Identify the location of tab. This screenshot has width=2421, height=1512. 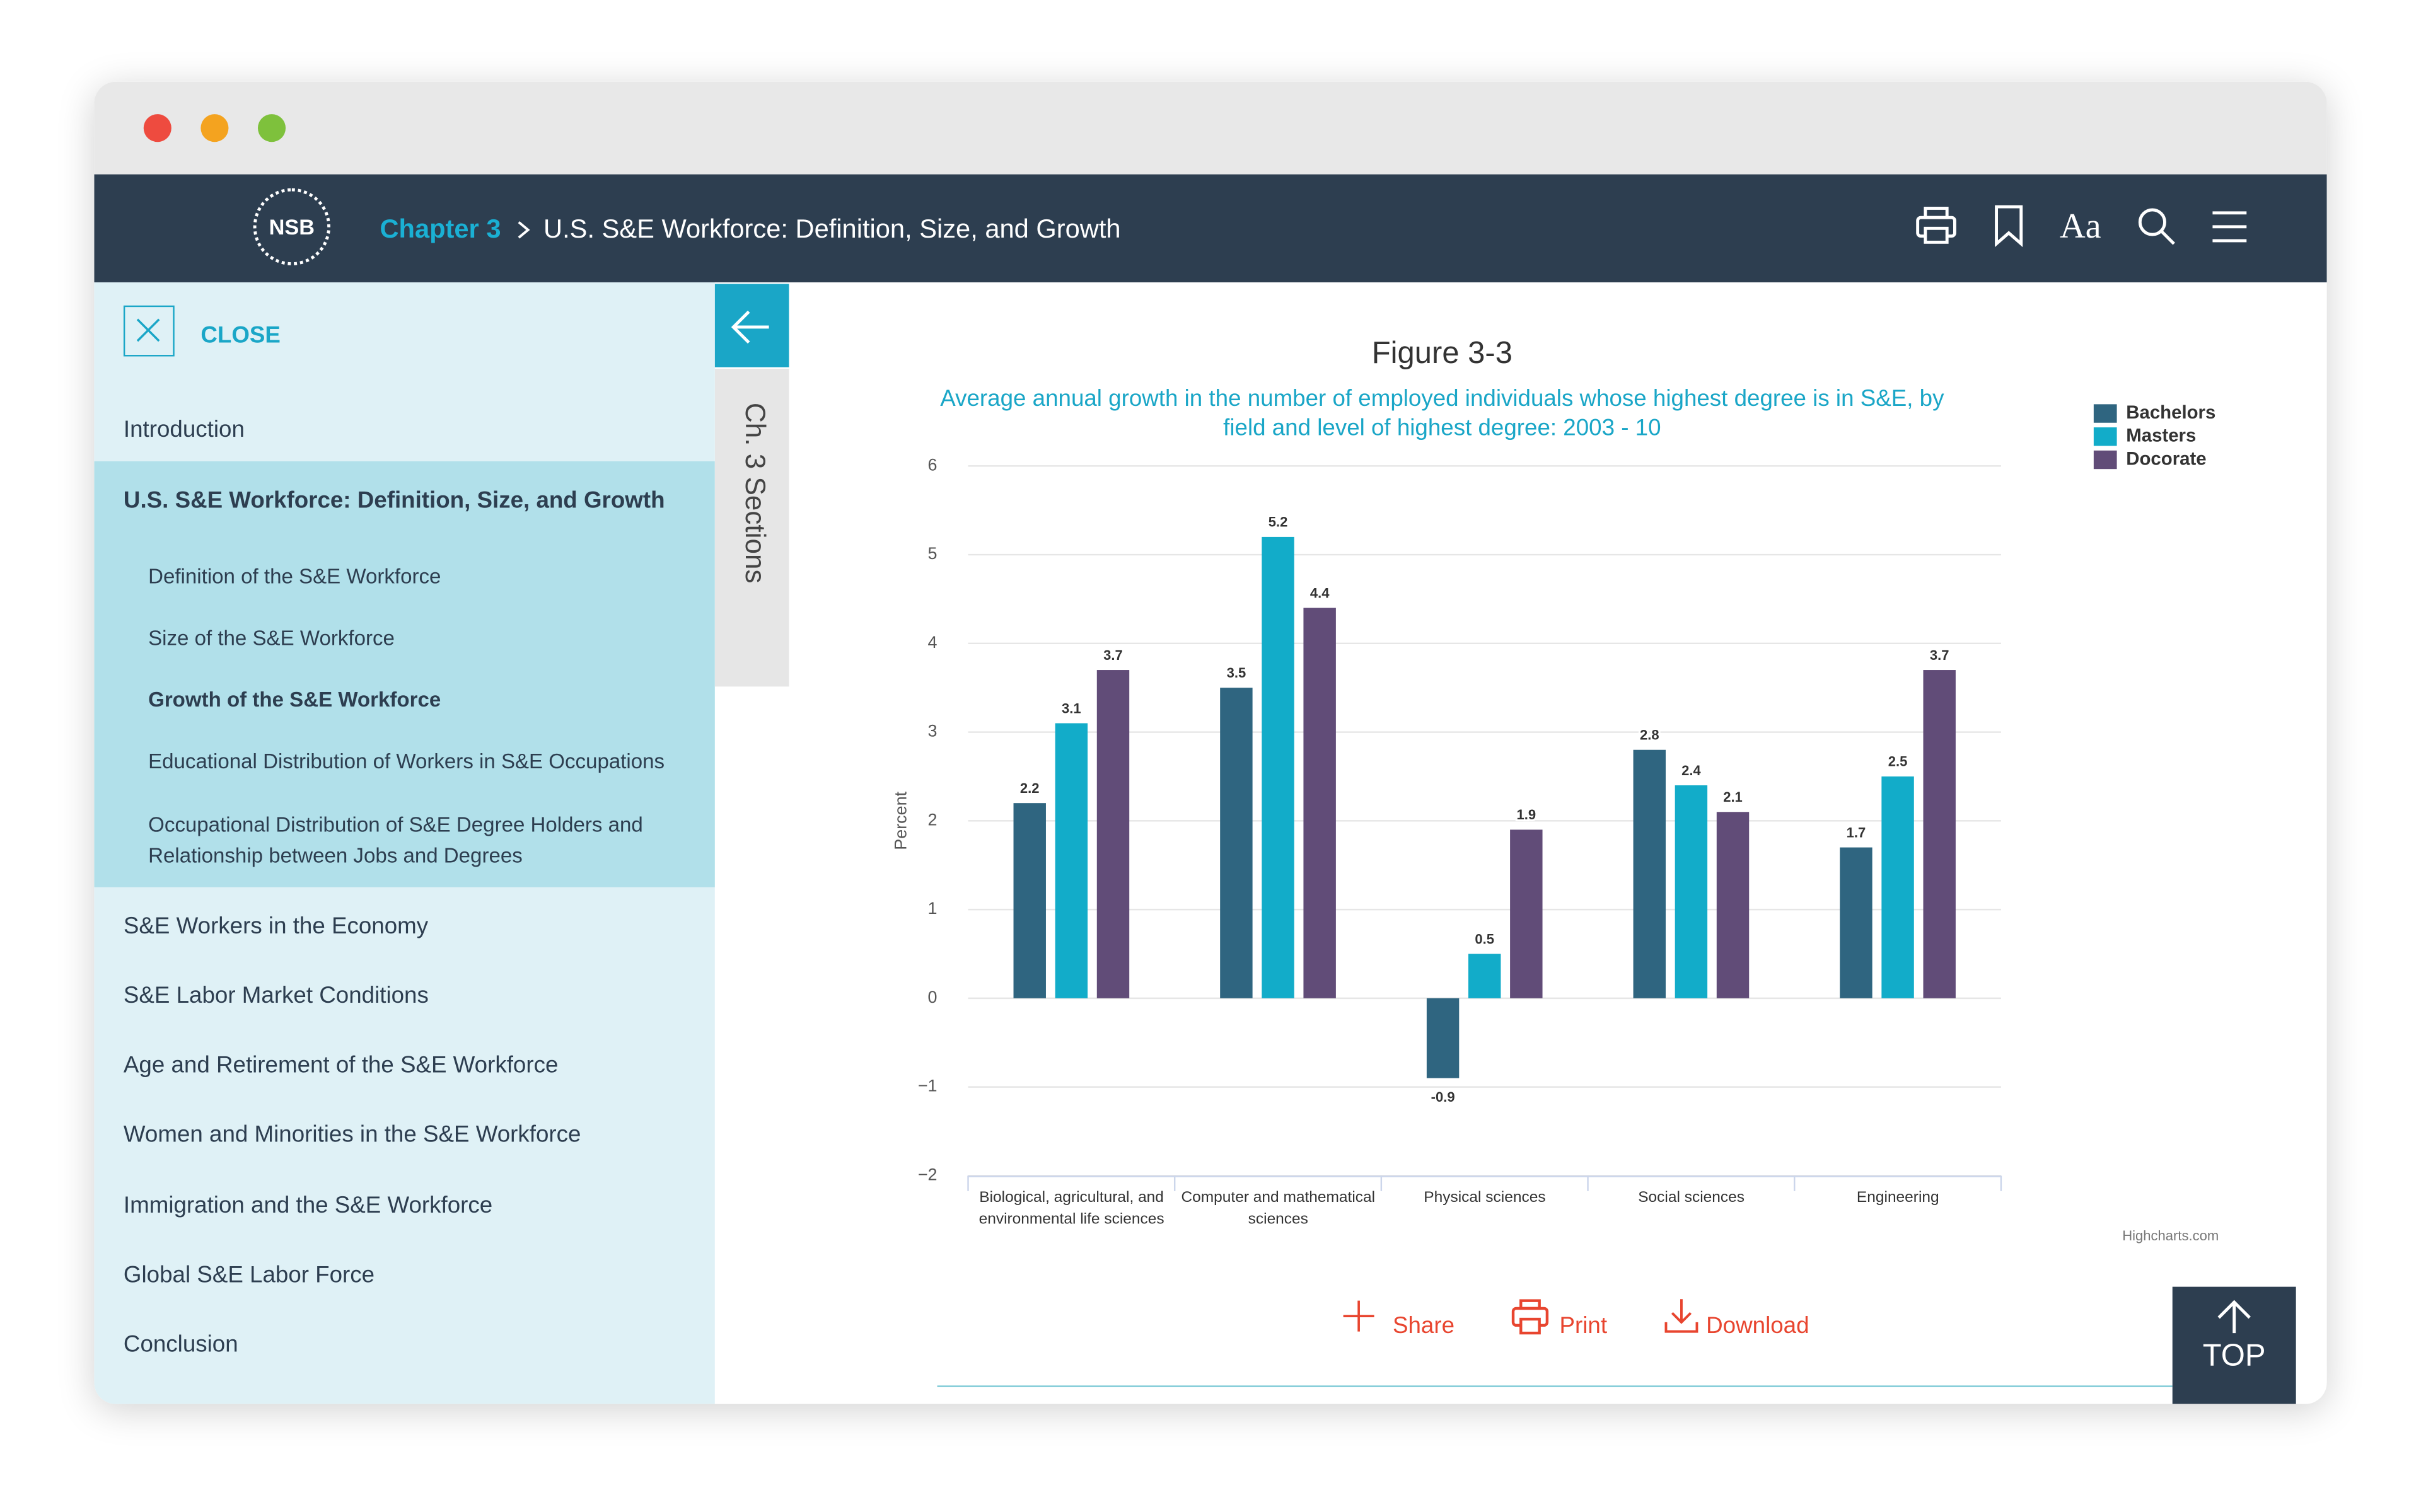
(752, 528).